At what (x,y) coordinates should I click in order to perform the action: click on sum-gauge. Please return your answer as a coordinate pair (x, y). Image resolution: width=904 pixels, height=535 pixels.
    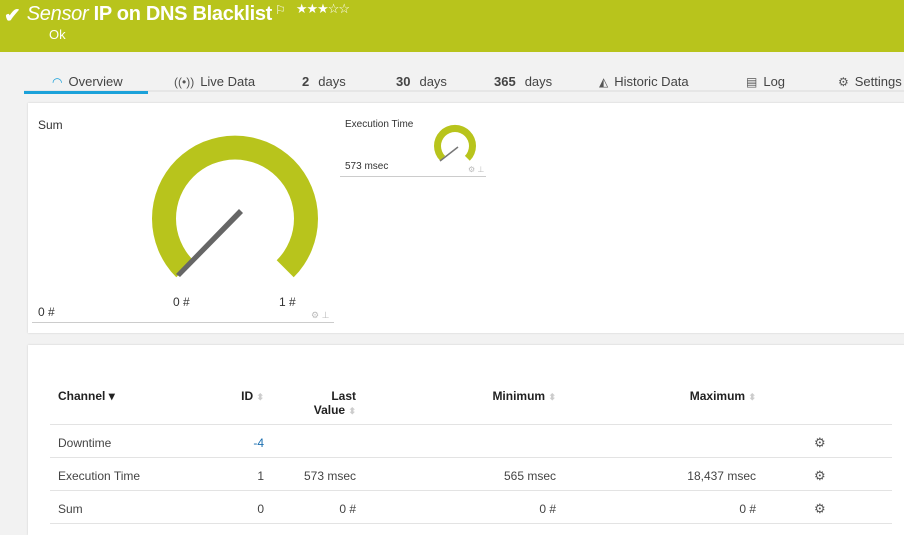
    Looking at the image, I should click on (235, 206).